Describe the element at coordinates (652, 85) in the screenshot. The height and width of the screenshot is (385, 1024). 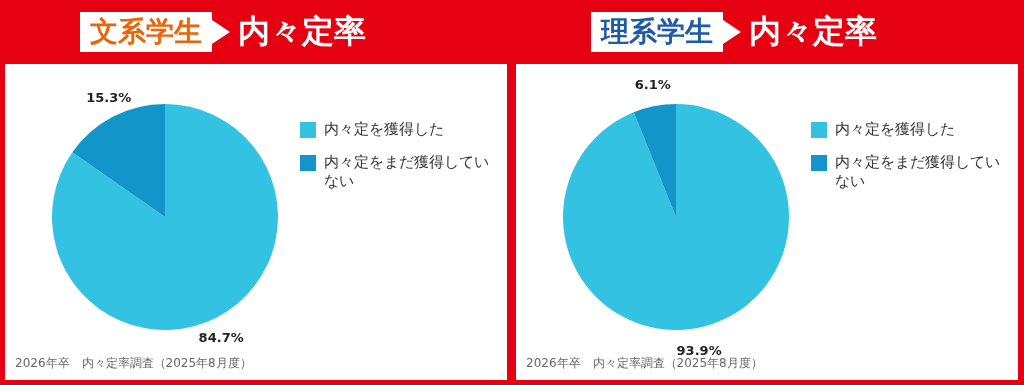
I see `data-label: 6.1%` at that location.